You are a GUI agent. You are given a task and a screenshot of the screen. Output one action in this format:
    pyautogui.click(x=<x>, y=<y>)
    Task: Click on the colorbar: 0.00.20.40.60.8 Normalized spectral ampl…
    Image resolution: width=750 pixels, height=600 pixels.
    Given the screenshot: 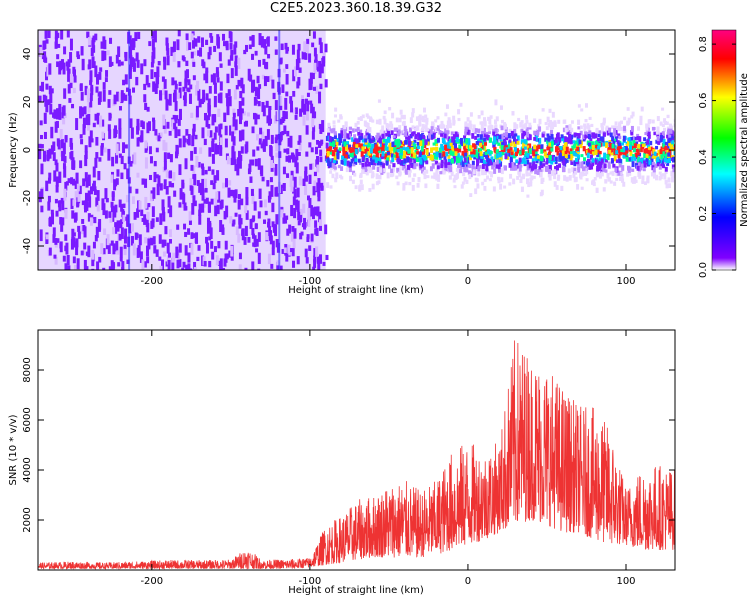 What is the action you would take?
    pyautogui.click(x=724, y=153)
    